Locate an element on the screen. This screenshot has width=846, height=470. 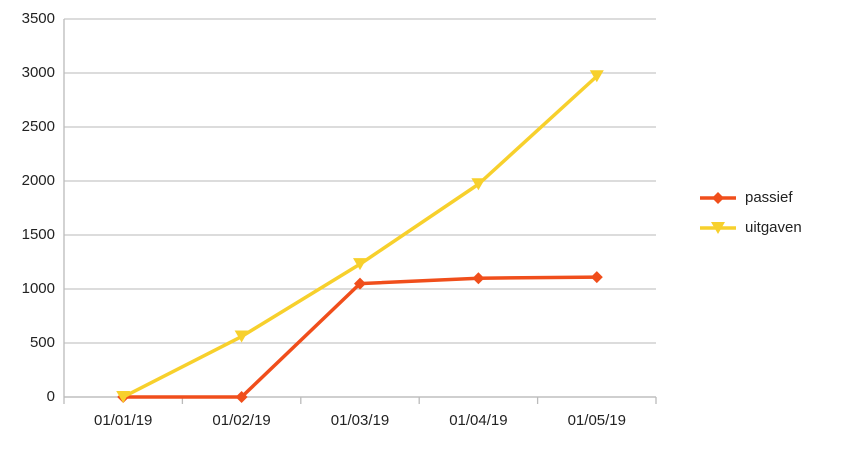
y-tick-label: 3000 is located at coordinates (38, 72).